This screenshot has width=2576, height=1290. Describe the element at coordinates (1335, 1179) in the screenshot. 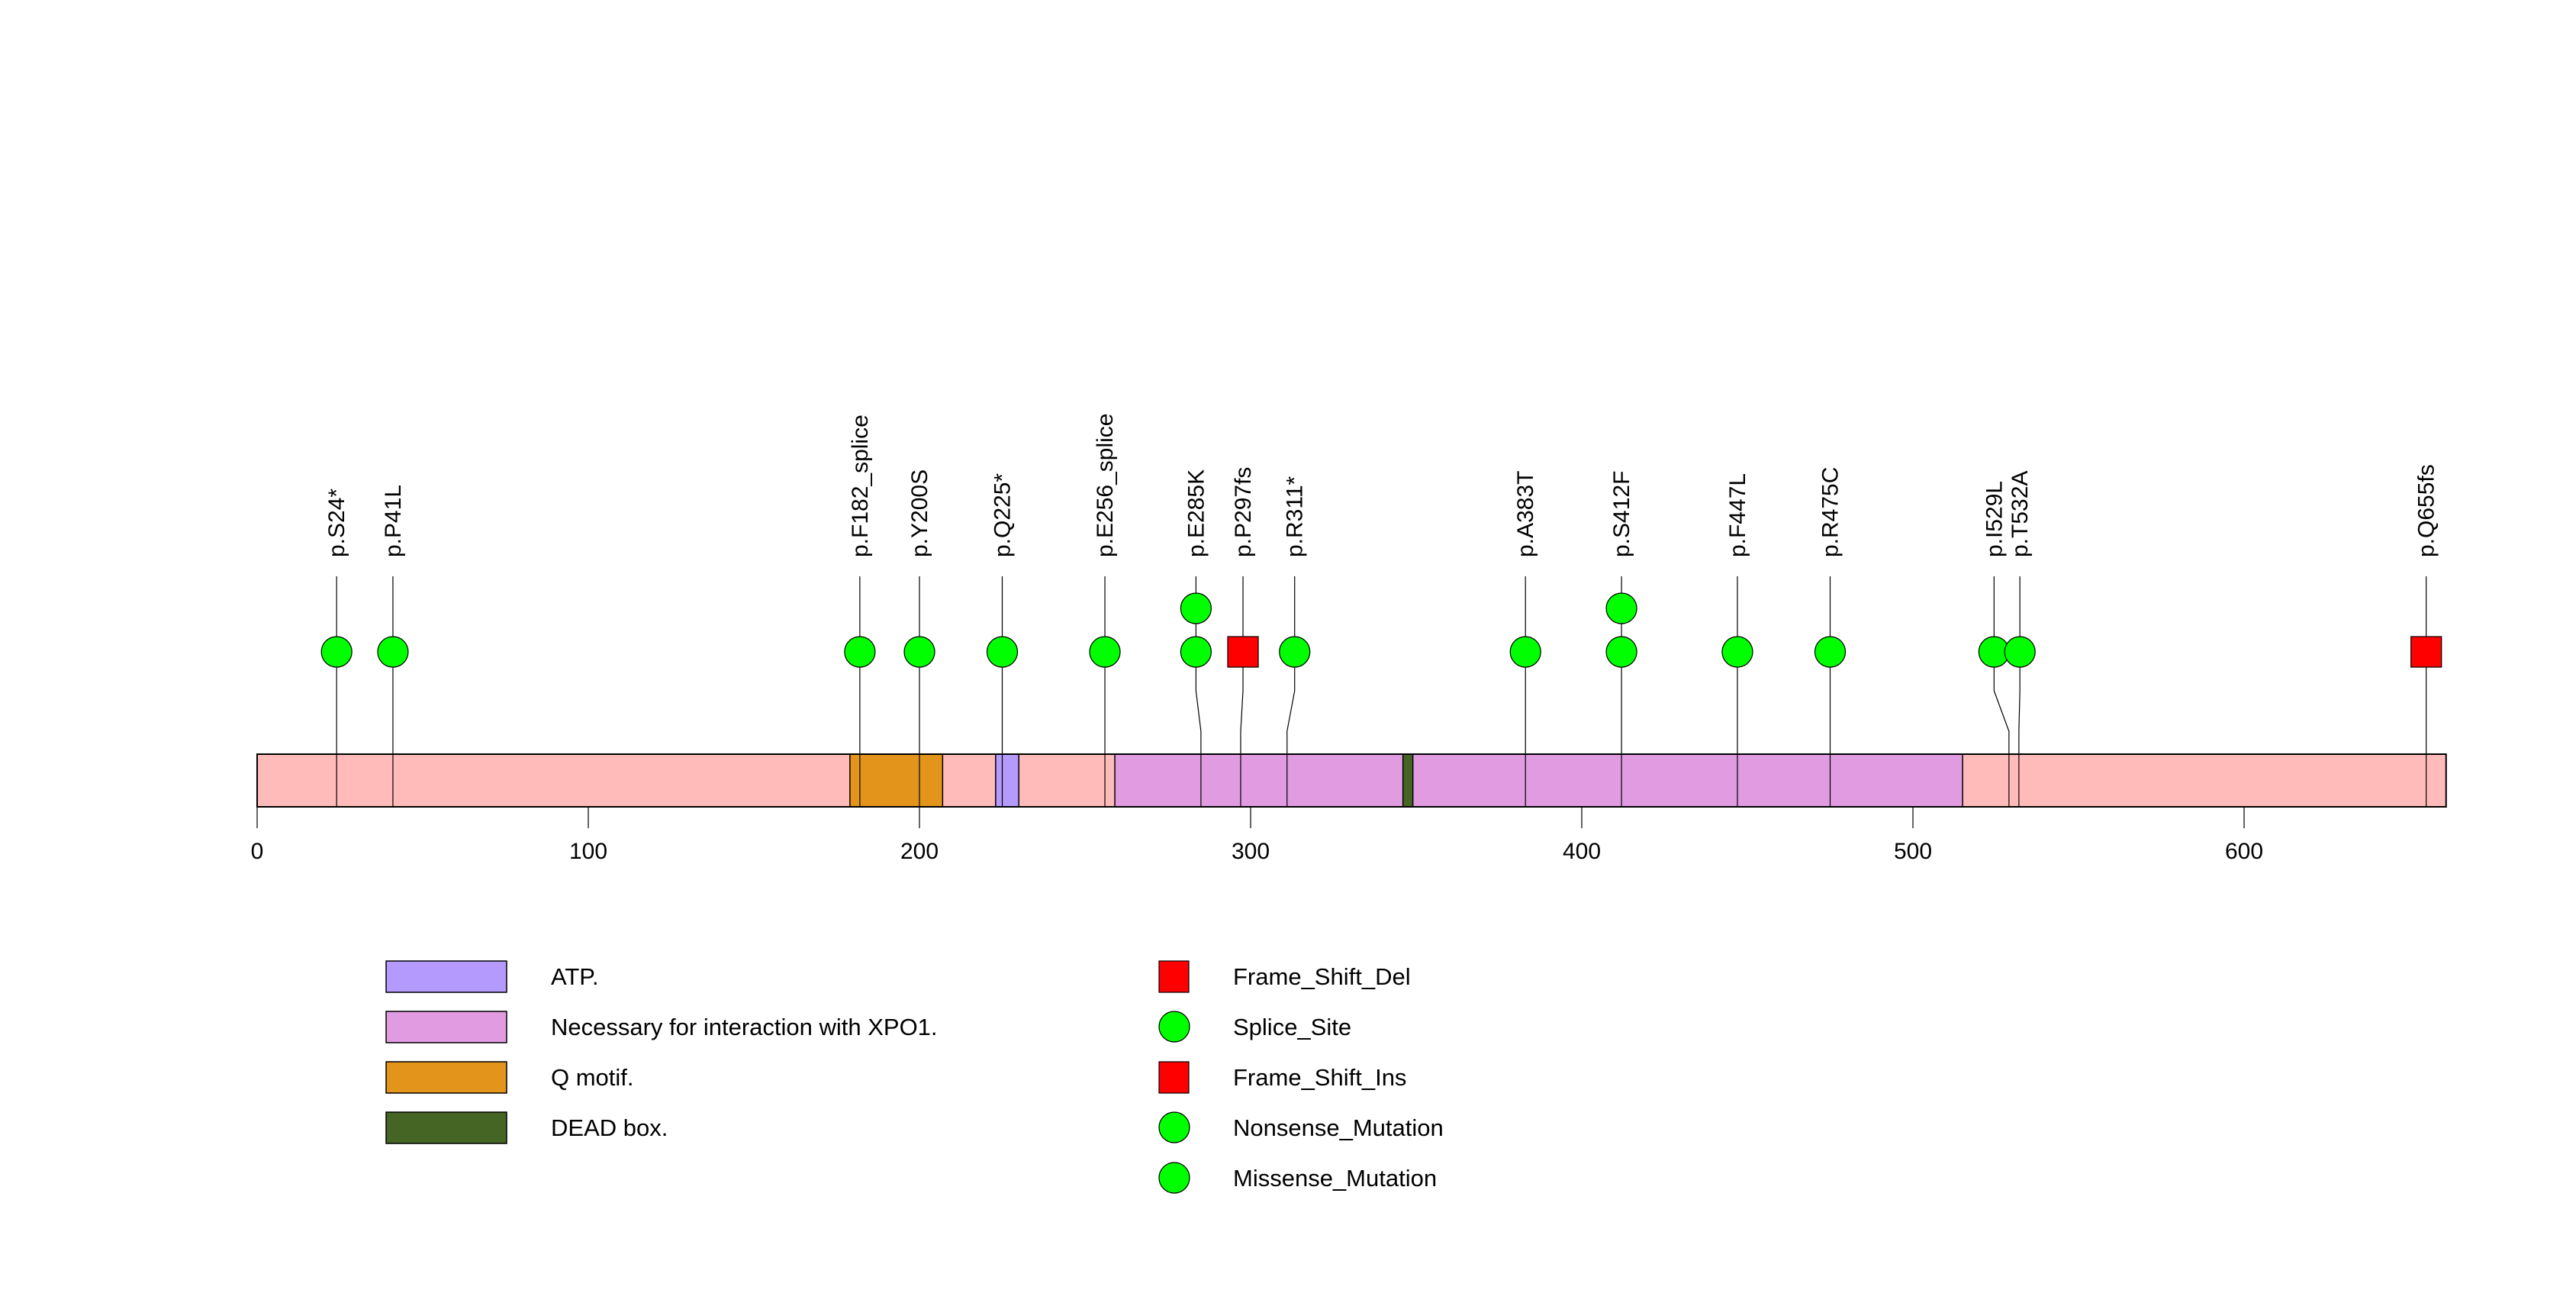

I see `legend-label: Missense_Mutation` at that location.